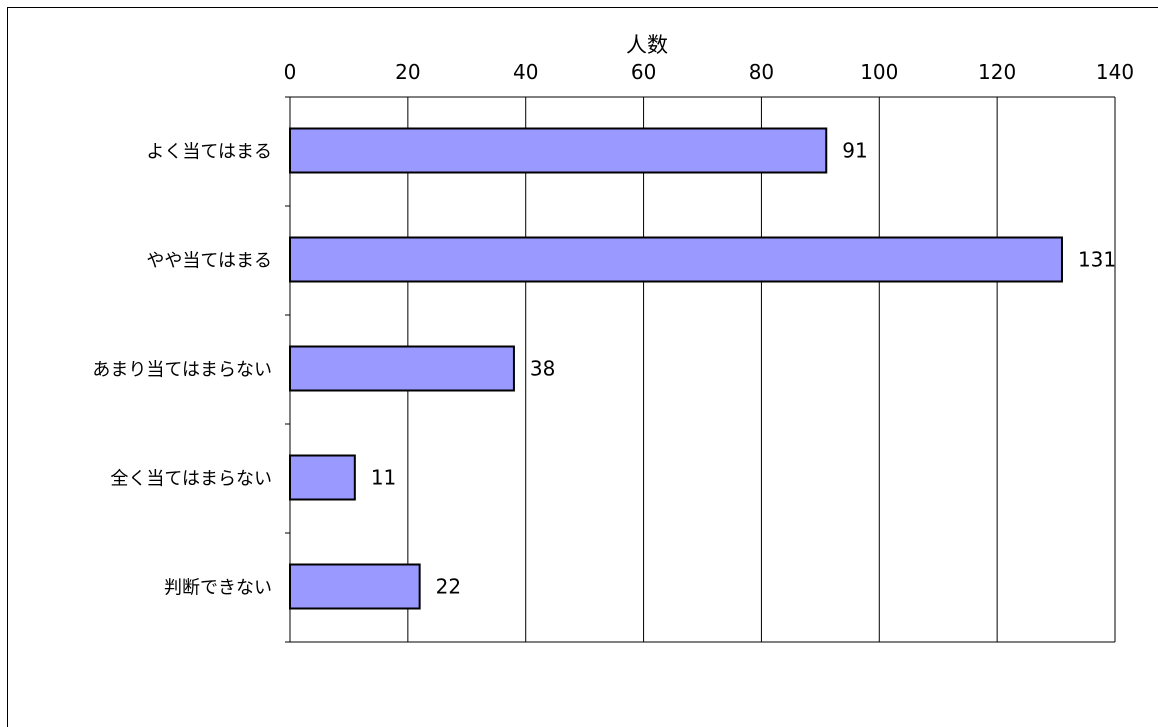 This screenshot has height=727, width=1158. What do you see at coordinates (218, 588) in the screenshot?
I see `category-label-4: 判断できない` at bounding box center [218, 588].